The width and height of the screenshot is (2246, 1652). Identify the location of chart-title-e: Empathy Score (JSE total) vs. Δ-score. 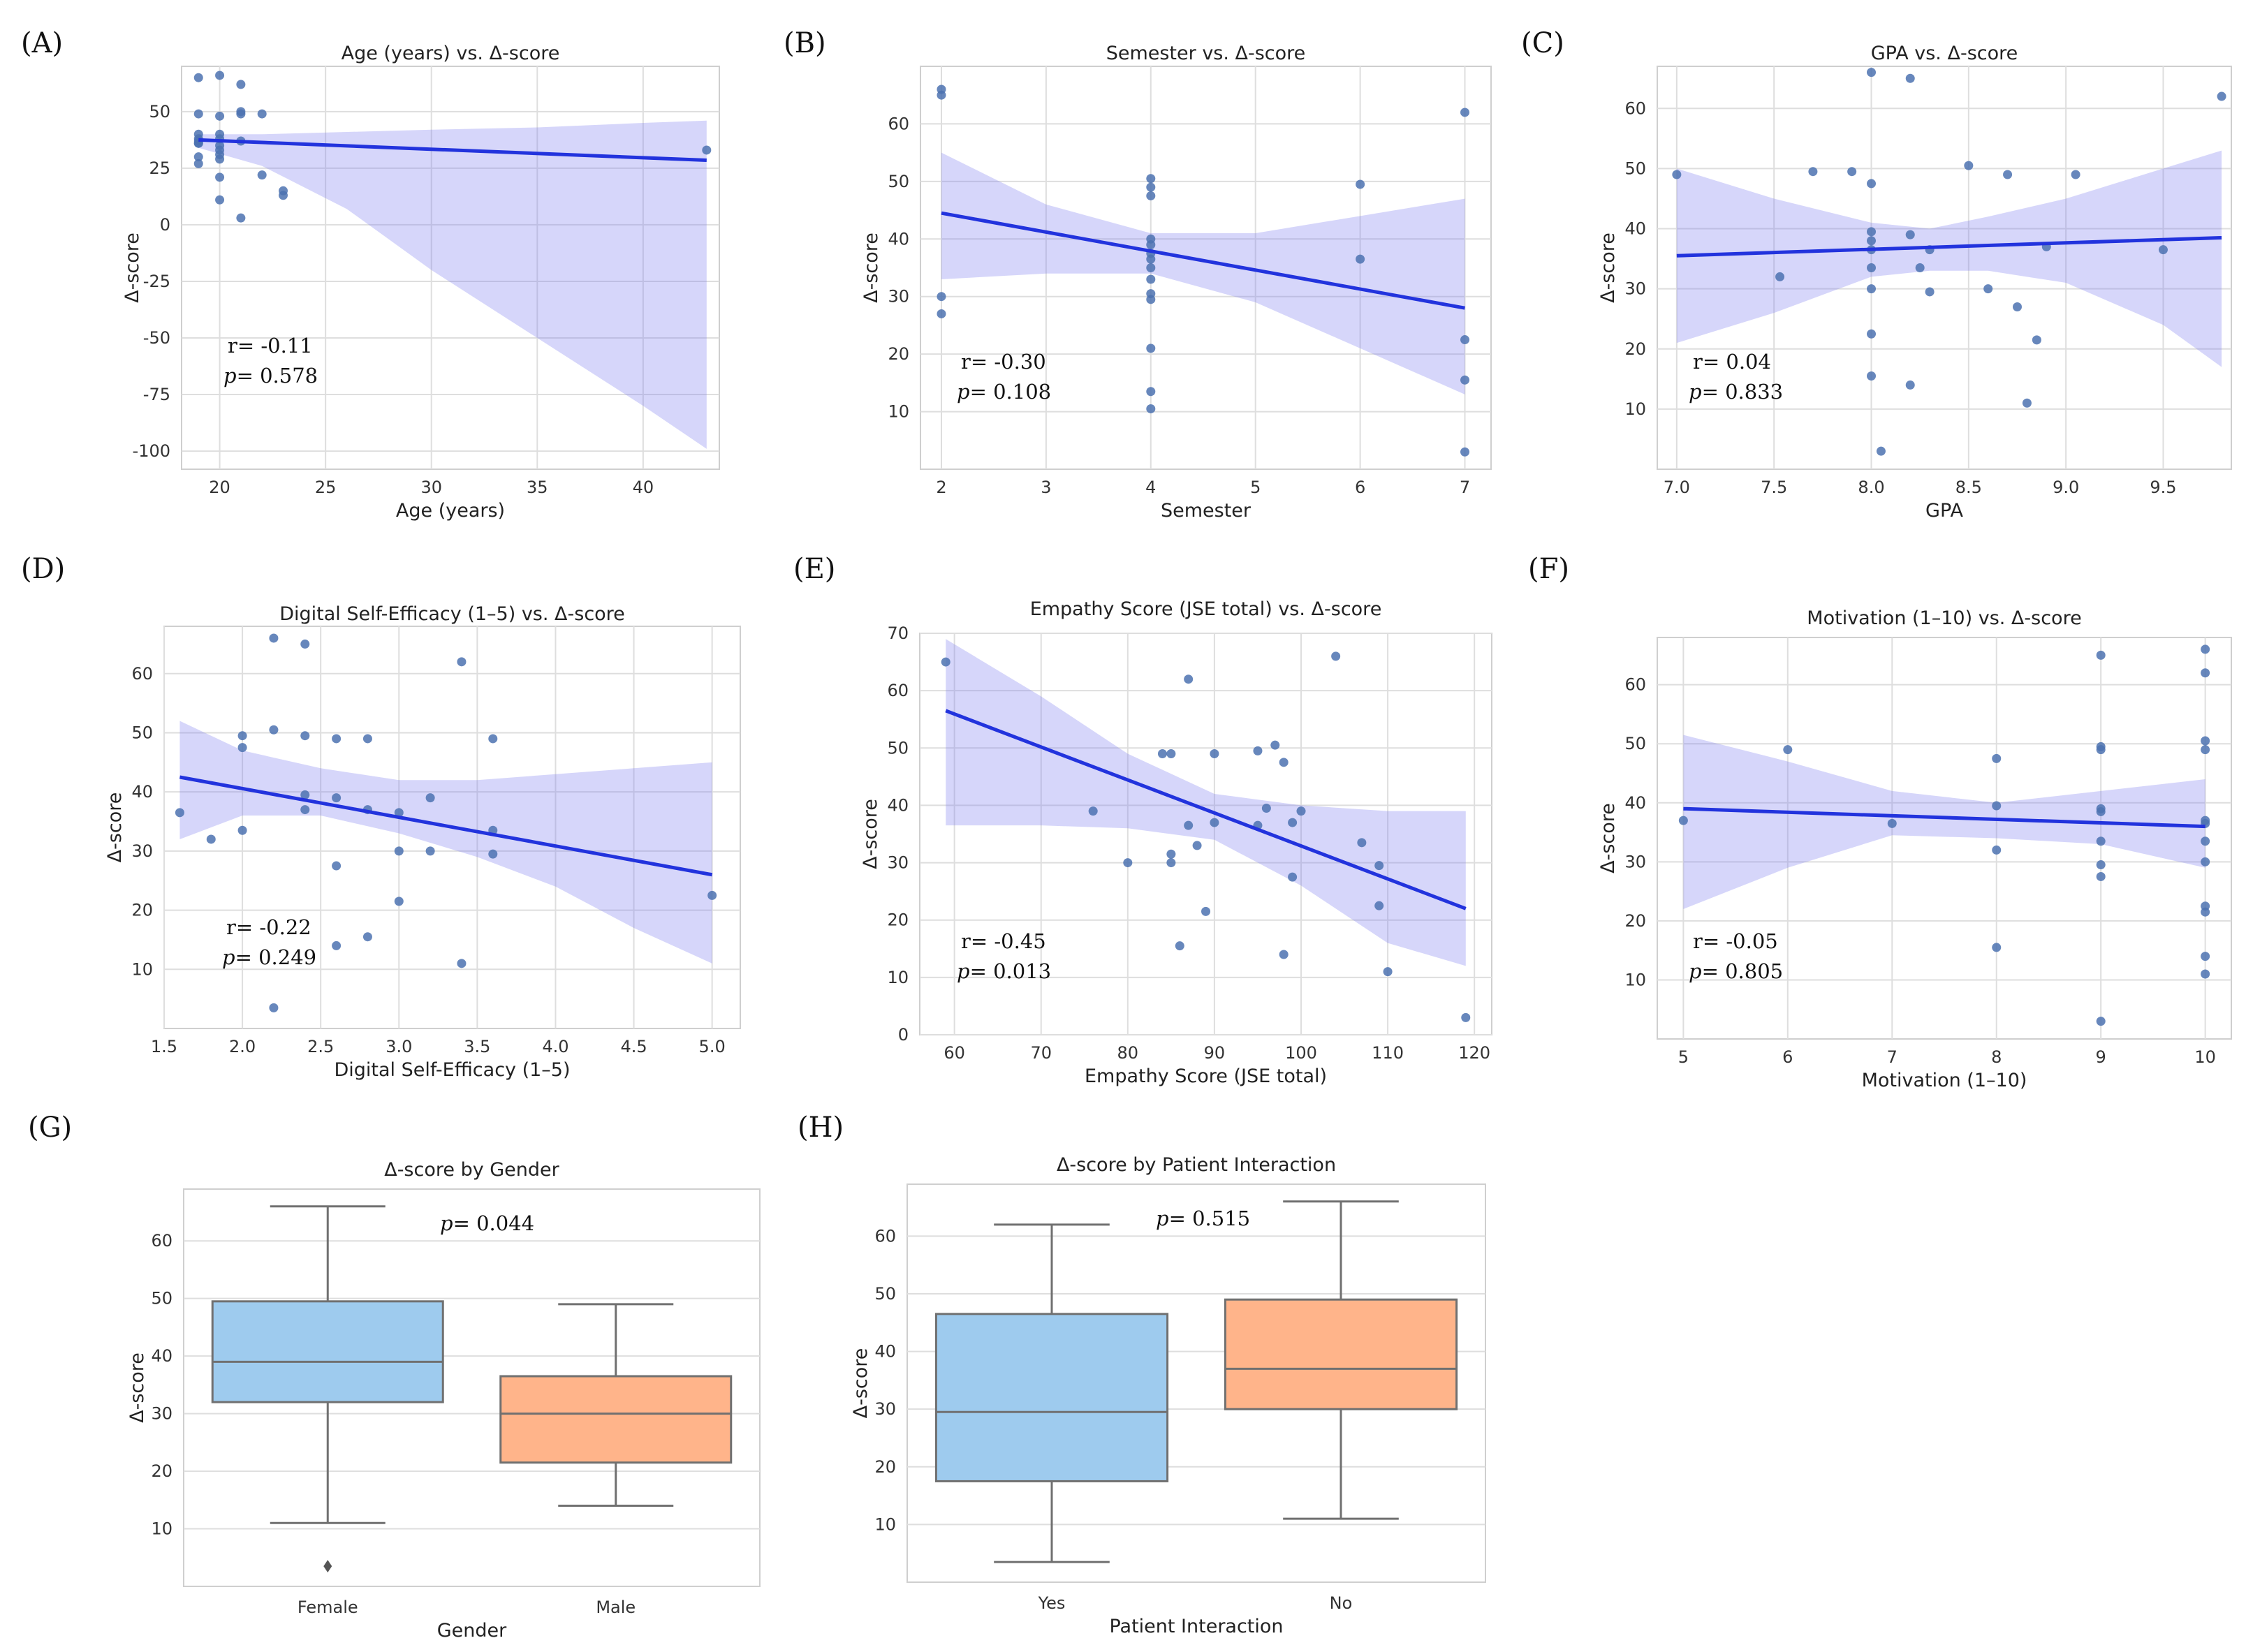
(1206, 609).